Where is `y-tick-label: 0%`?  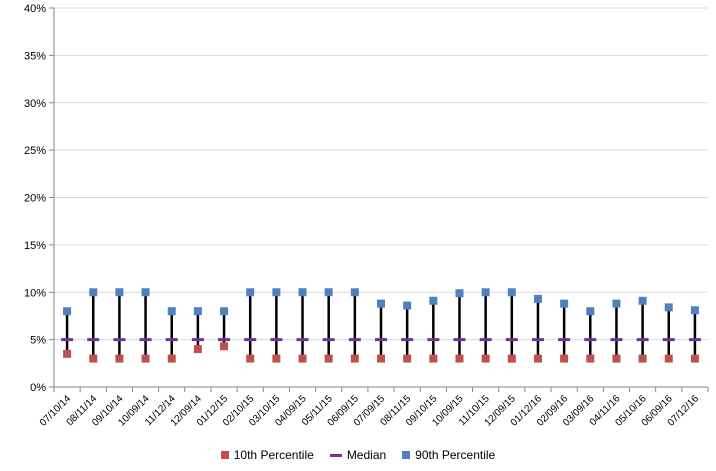 y-tick-label: 0% is located at coordinates (38, 388).